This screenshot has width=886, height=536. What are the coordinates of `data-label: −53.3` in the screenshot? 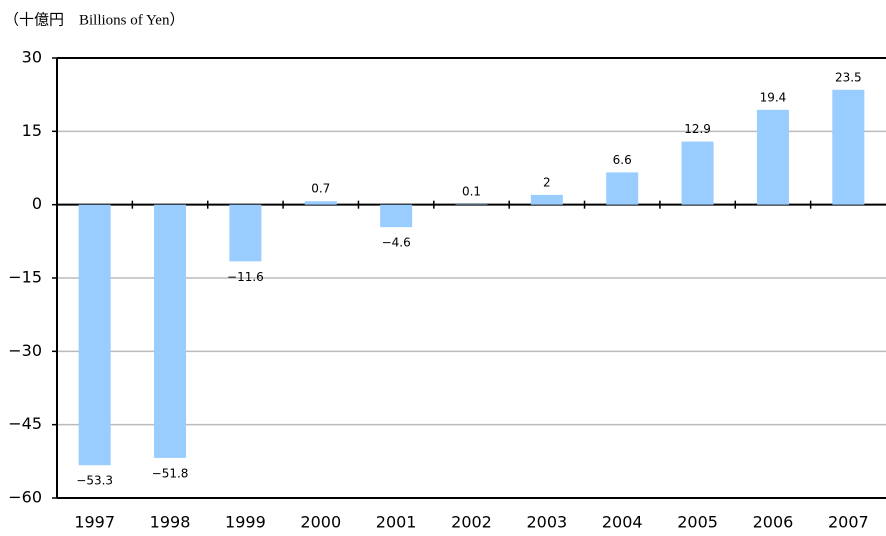 It's located at (94, 481).